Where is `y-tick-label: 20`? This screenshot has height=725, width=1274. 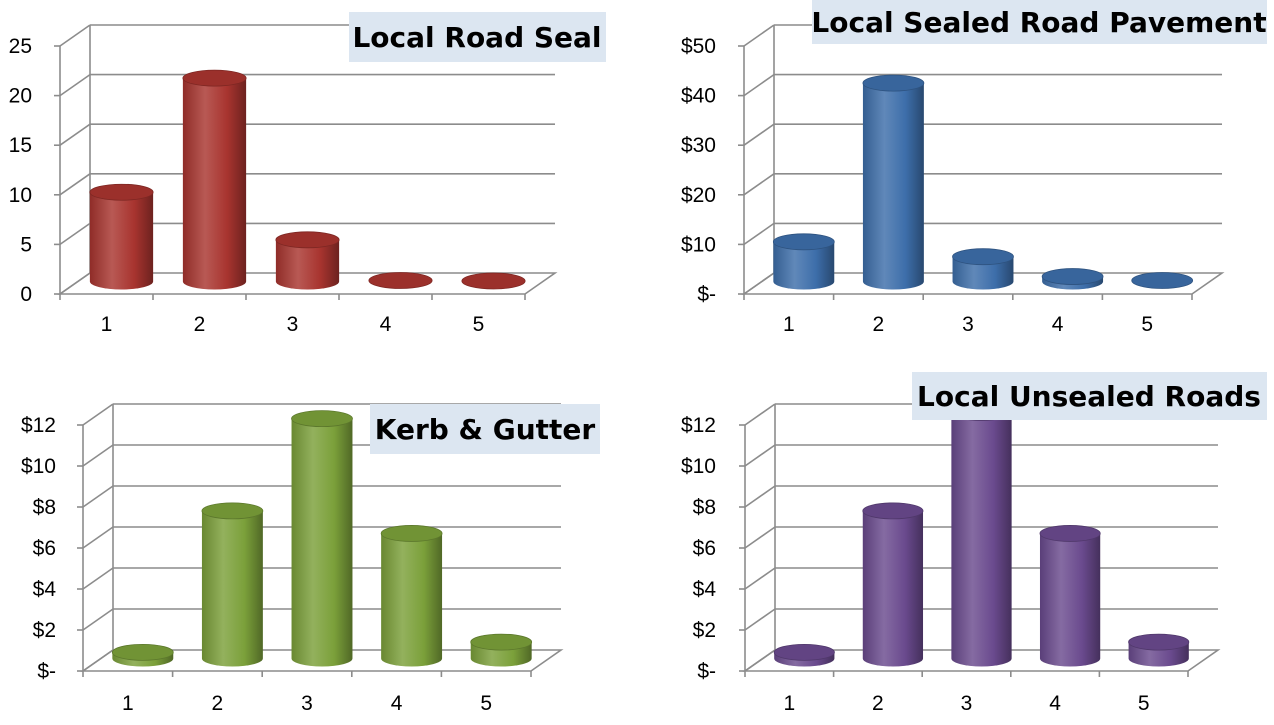 y-tick-label: 20 is located at coordinates (20, 96).